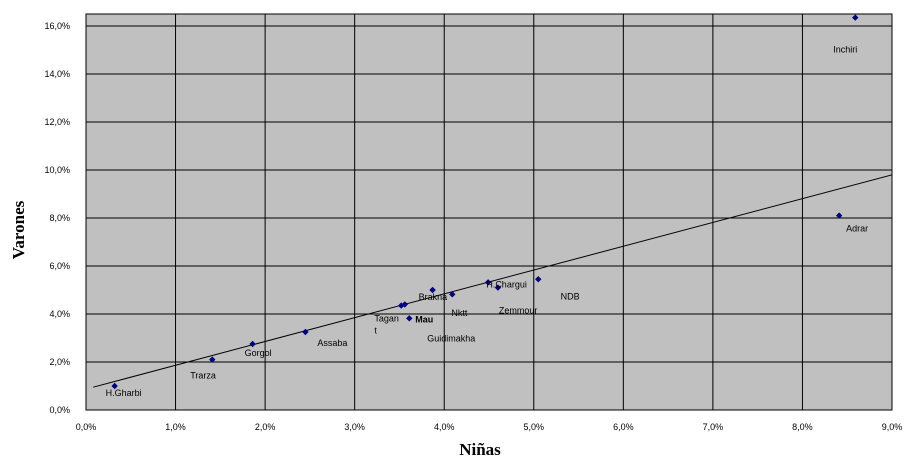 The height and width of the screenshot is (459, 904). I want to click on point-label: H.Gharbi, so click(124, 393).